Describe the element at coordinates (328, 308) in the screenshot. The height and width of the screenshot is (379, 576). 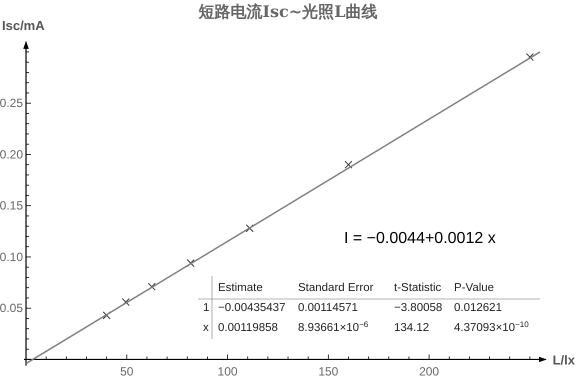
I see `annotation: 0.00114571` at that location.